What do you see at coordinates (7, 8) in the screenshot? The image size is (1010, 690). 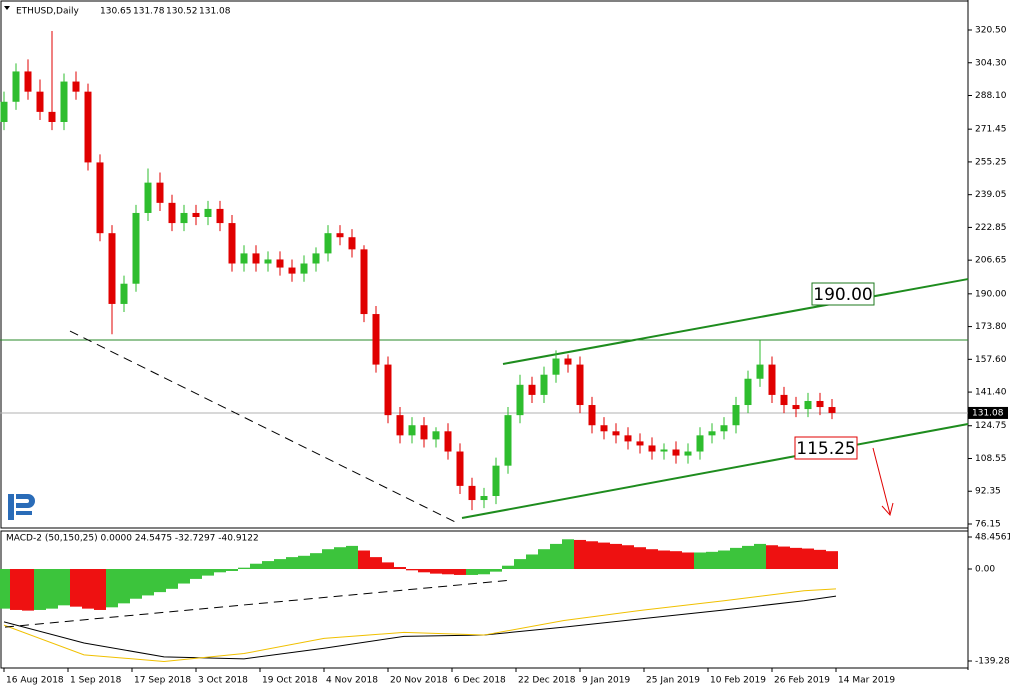 I see `menu-arrow` at bounding box center [7, 8].